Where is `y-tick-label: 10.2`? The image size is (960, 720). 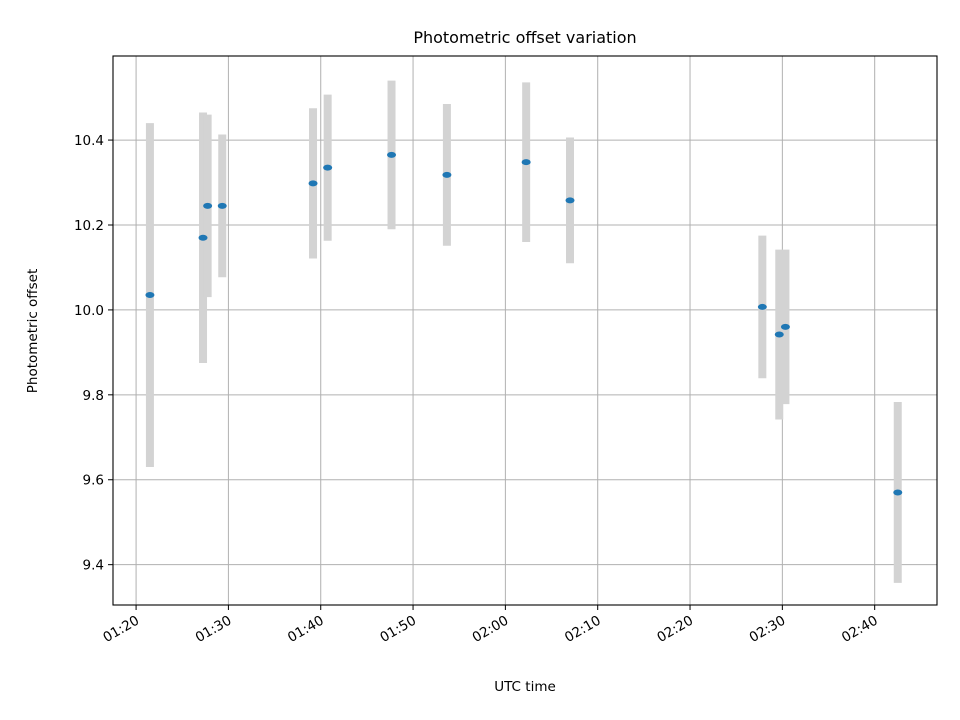 y-tick-label: 10.2 is located at coordinates (89, 226).